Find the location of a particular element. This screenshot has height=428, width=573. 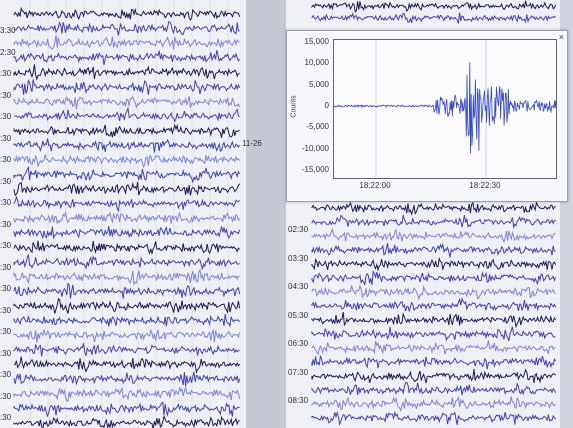

close-icon: × is located at coordinates (561, 37).